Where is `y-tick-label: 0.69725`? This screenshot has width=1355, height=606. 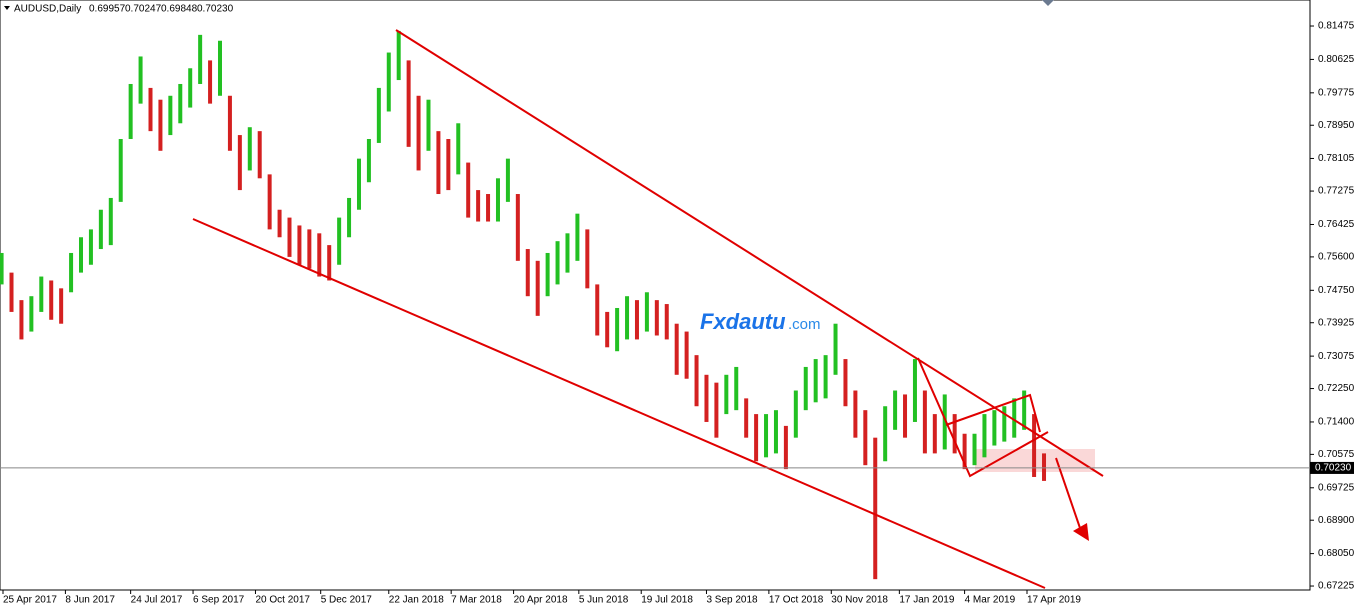
y-tick-label: 0.69725 is located at coordinates (1336, 487).